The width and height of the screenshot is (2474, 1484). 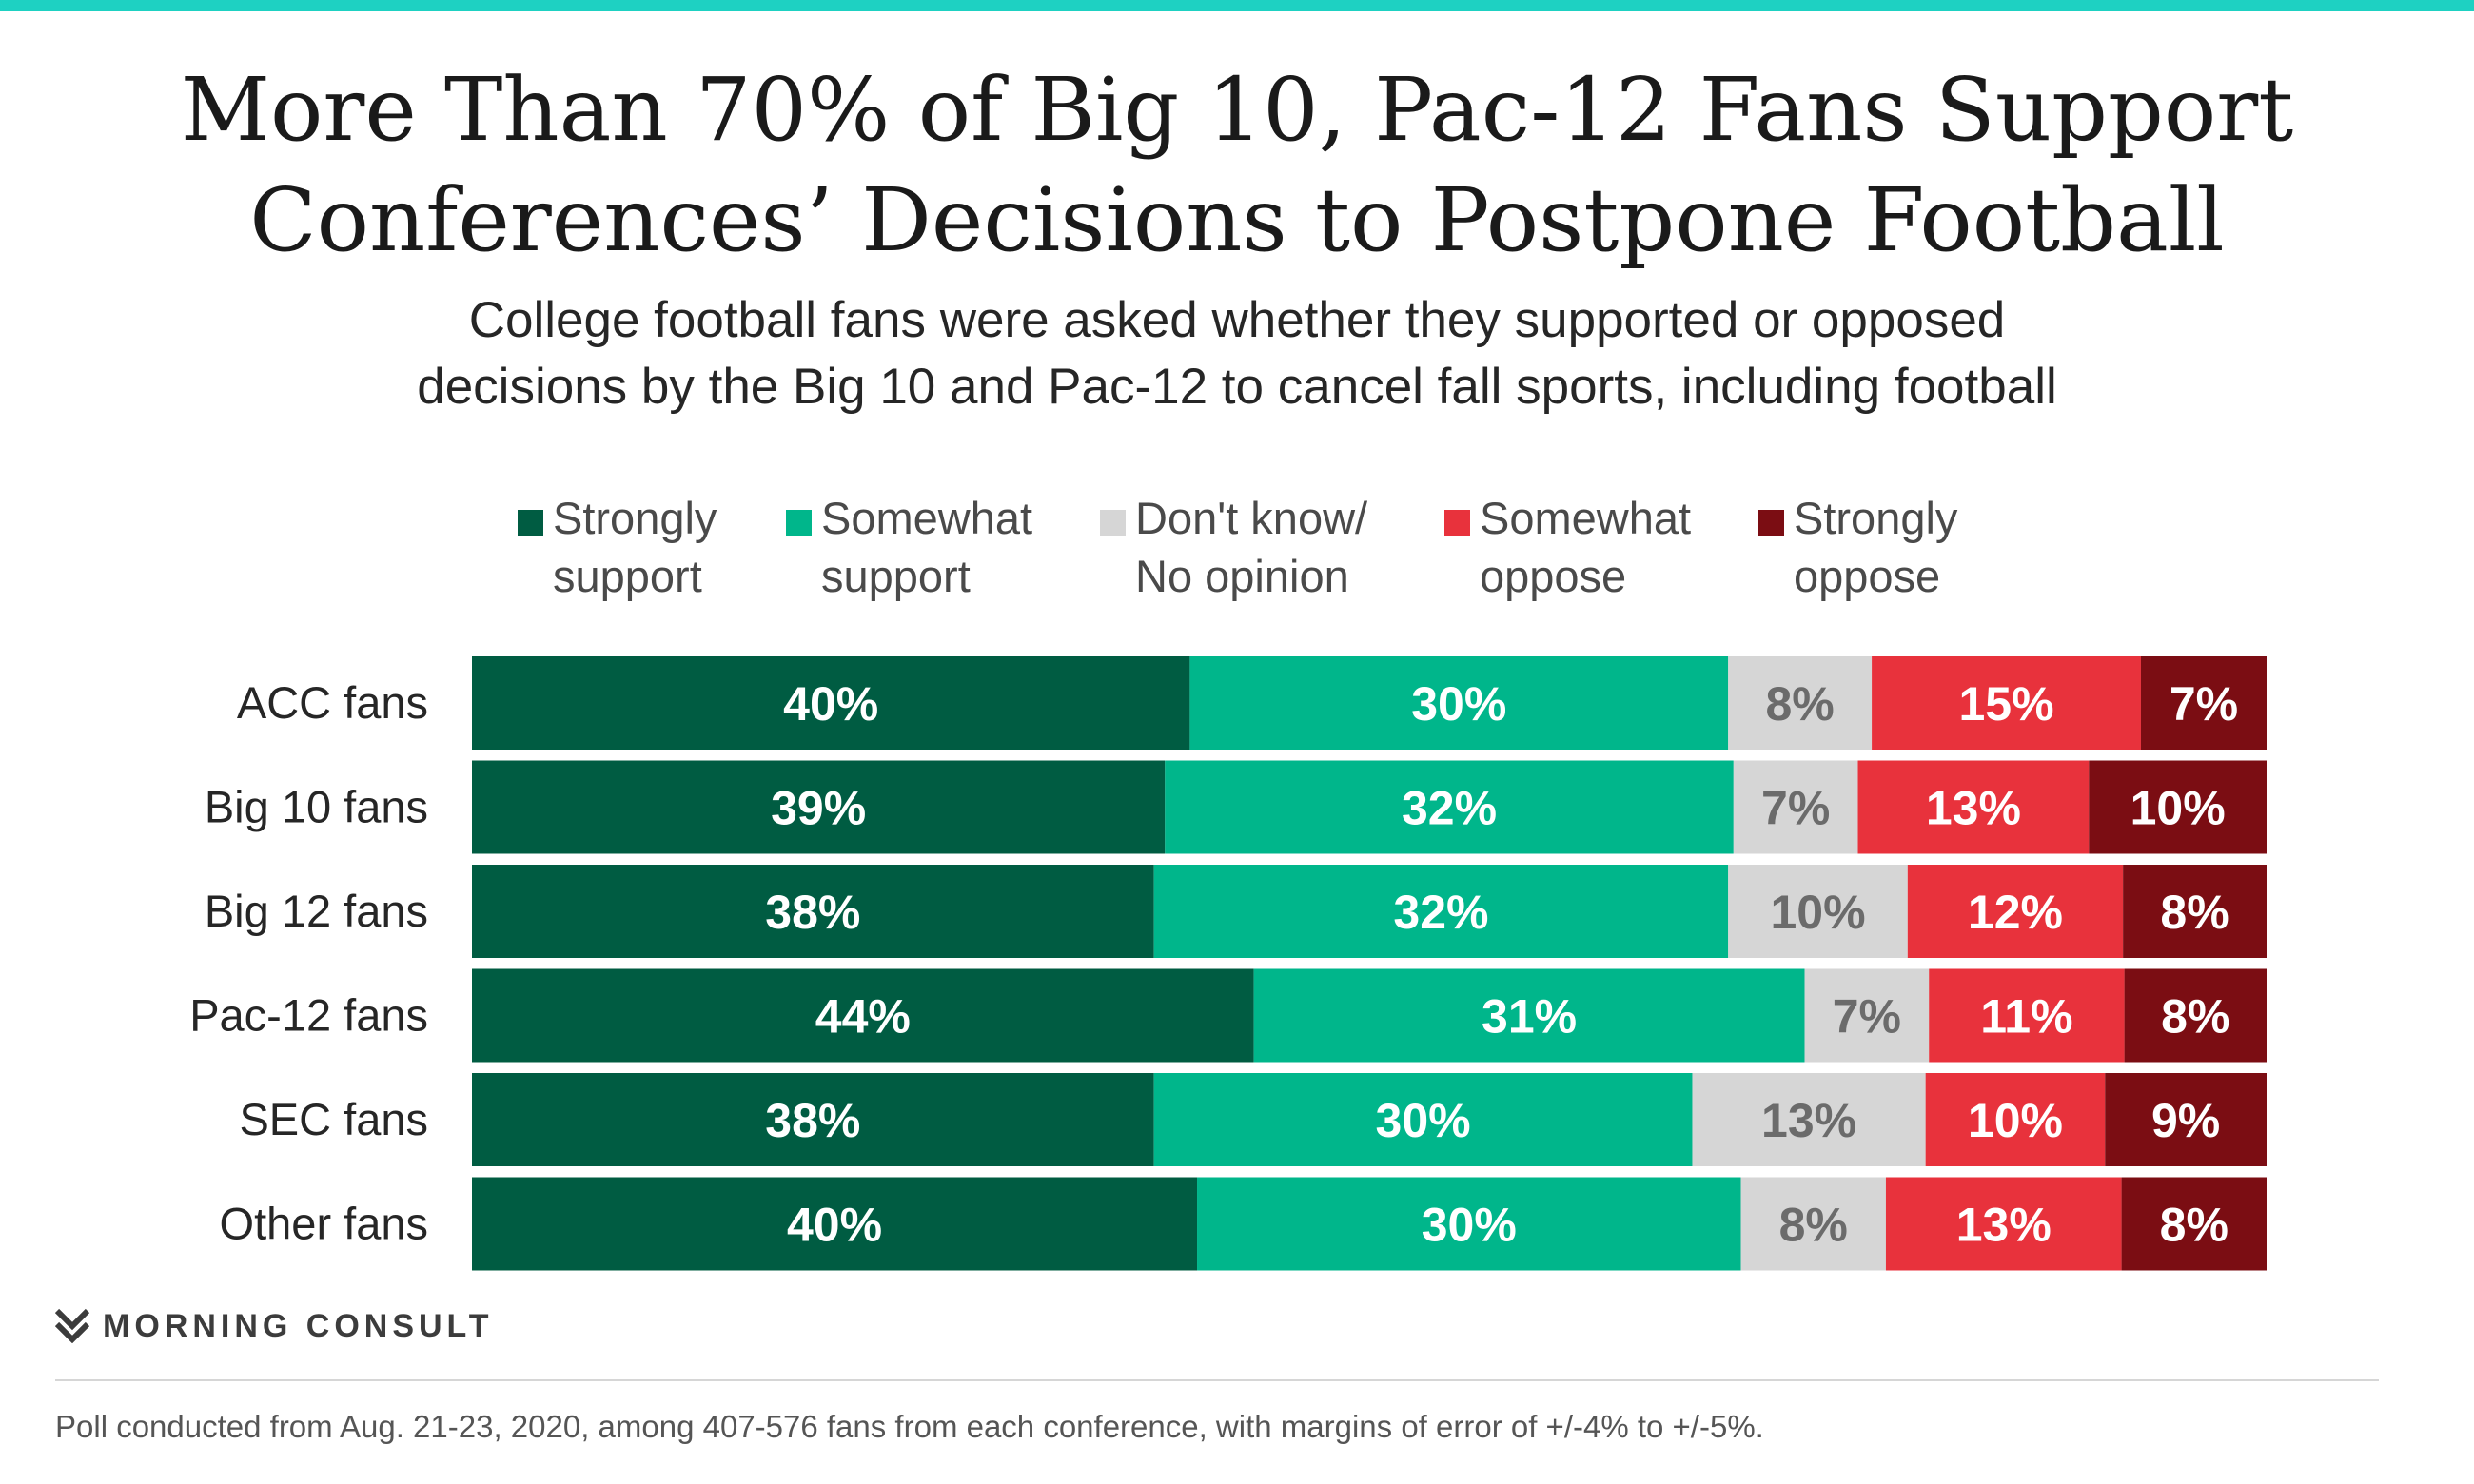 What do you see at coordinates (531, 523) in the screenshot?
I see `legend-swatch-strongly-support` at bounding box center [531, 523].